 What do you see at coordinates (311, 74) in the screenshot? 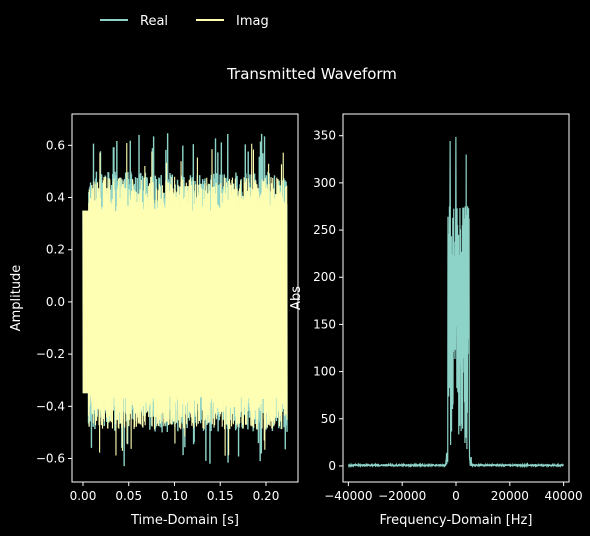
I see `chart-title: Transmitted Waveform` at bounding box center [311, 74].